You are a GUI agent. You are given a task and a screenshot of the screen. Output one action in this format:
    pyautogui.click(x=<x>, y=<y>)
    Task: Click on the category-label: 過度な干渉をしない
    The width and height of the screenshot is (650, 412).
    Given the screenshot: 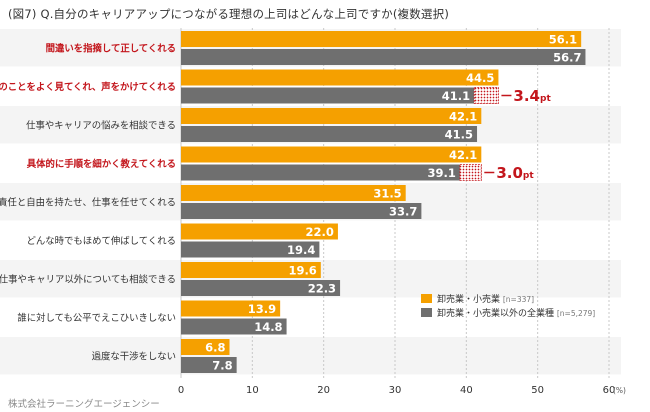 What is the action you would take?
    pyautogui.click(x=134, y=357)
    